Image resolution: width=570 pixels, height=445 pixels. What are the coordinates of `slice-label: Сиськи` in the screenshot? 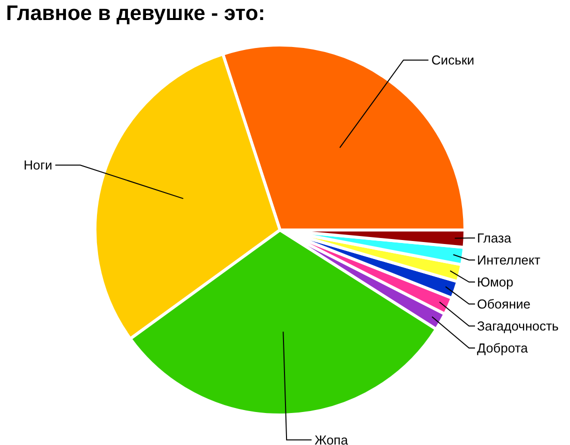 It's located at (452, 60).